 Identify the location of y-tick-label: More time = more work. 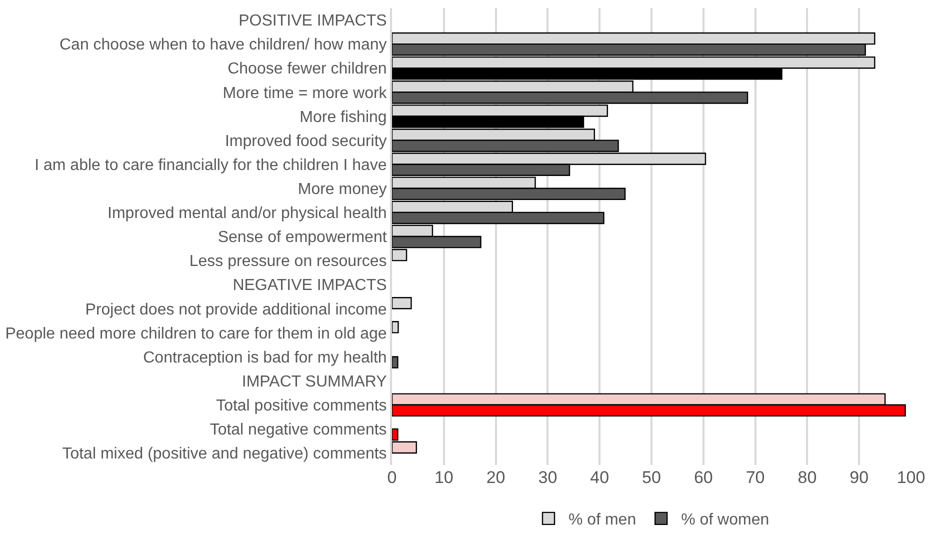
(305, 93).